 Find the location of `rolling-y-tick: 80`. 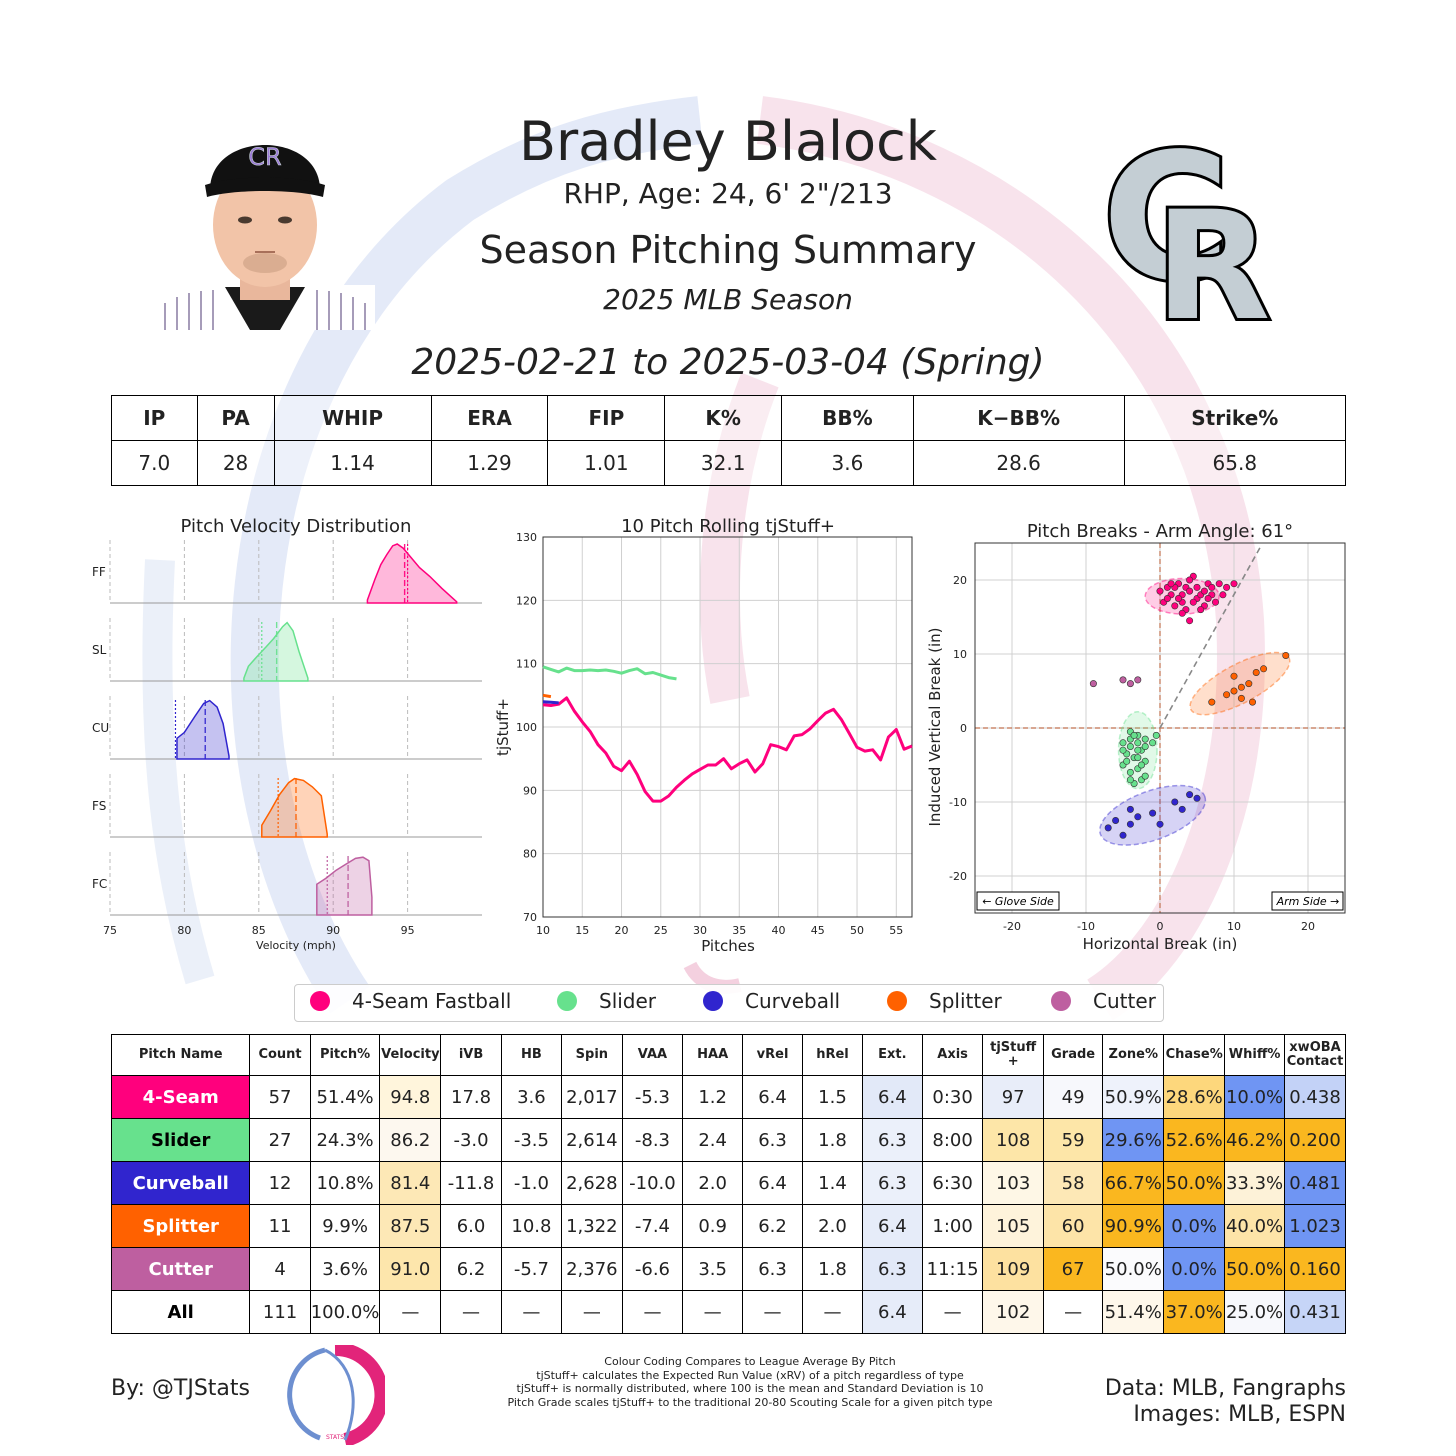

rolling-y-tick: 80 is located at coordinates (530, 854).